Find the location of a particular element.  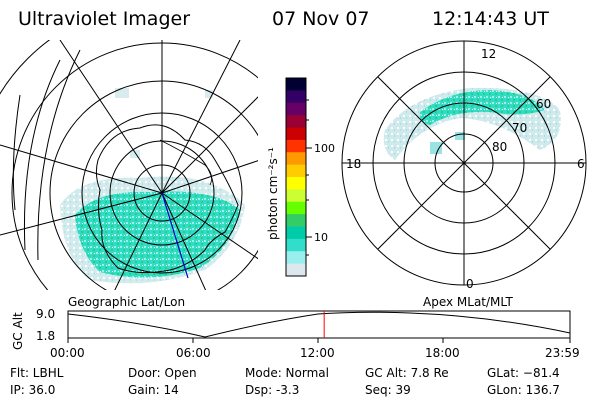

info-dsp: Dsp: -3.3 is located at coordinates (272, 390).